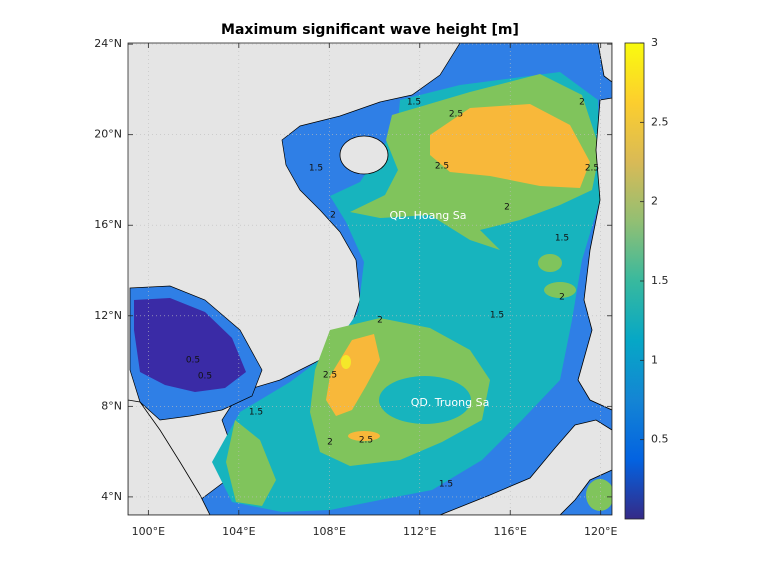 This screenshot has width=778, height=583. Describe the element at coordinates (238, 531) in the screenshot. I see `x-tick-label: 104°E` at that location.